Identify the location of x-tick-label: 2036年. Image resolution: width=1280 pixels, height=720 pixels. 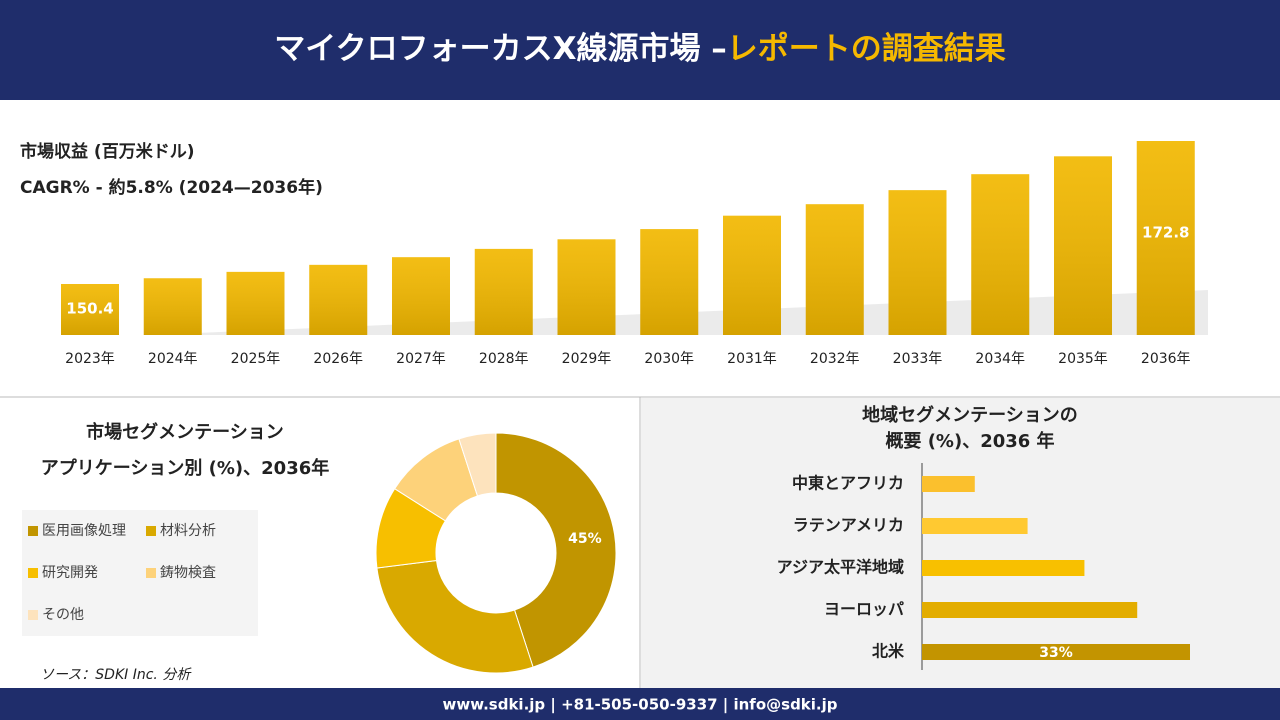
(1166, 359).